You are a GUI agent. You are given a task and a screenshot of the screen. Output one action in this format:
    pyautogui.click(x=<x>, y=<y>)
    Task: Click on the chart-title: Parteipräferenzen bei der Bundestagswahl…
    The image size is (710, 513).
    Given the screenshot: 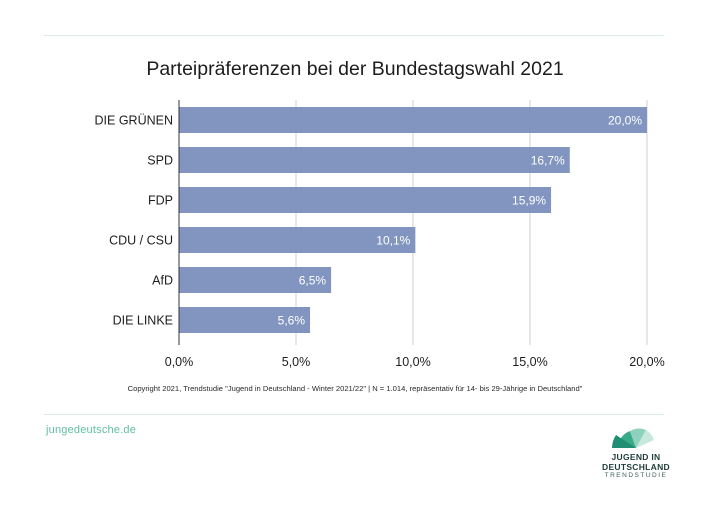 What is the action you would take?
    pyautogui.click(x=355, y=69)
    